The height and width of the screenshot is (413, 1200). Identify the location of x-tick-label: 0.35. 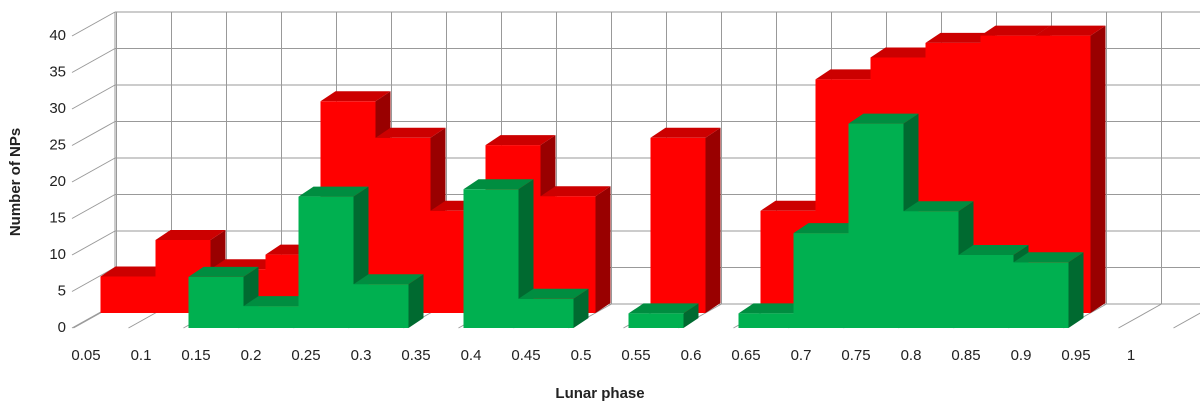
(415, 355).